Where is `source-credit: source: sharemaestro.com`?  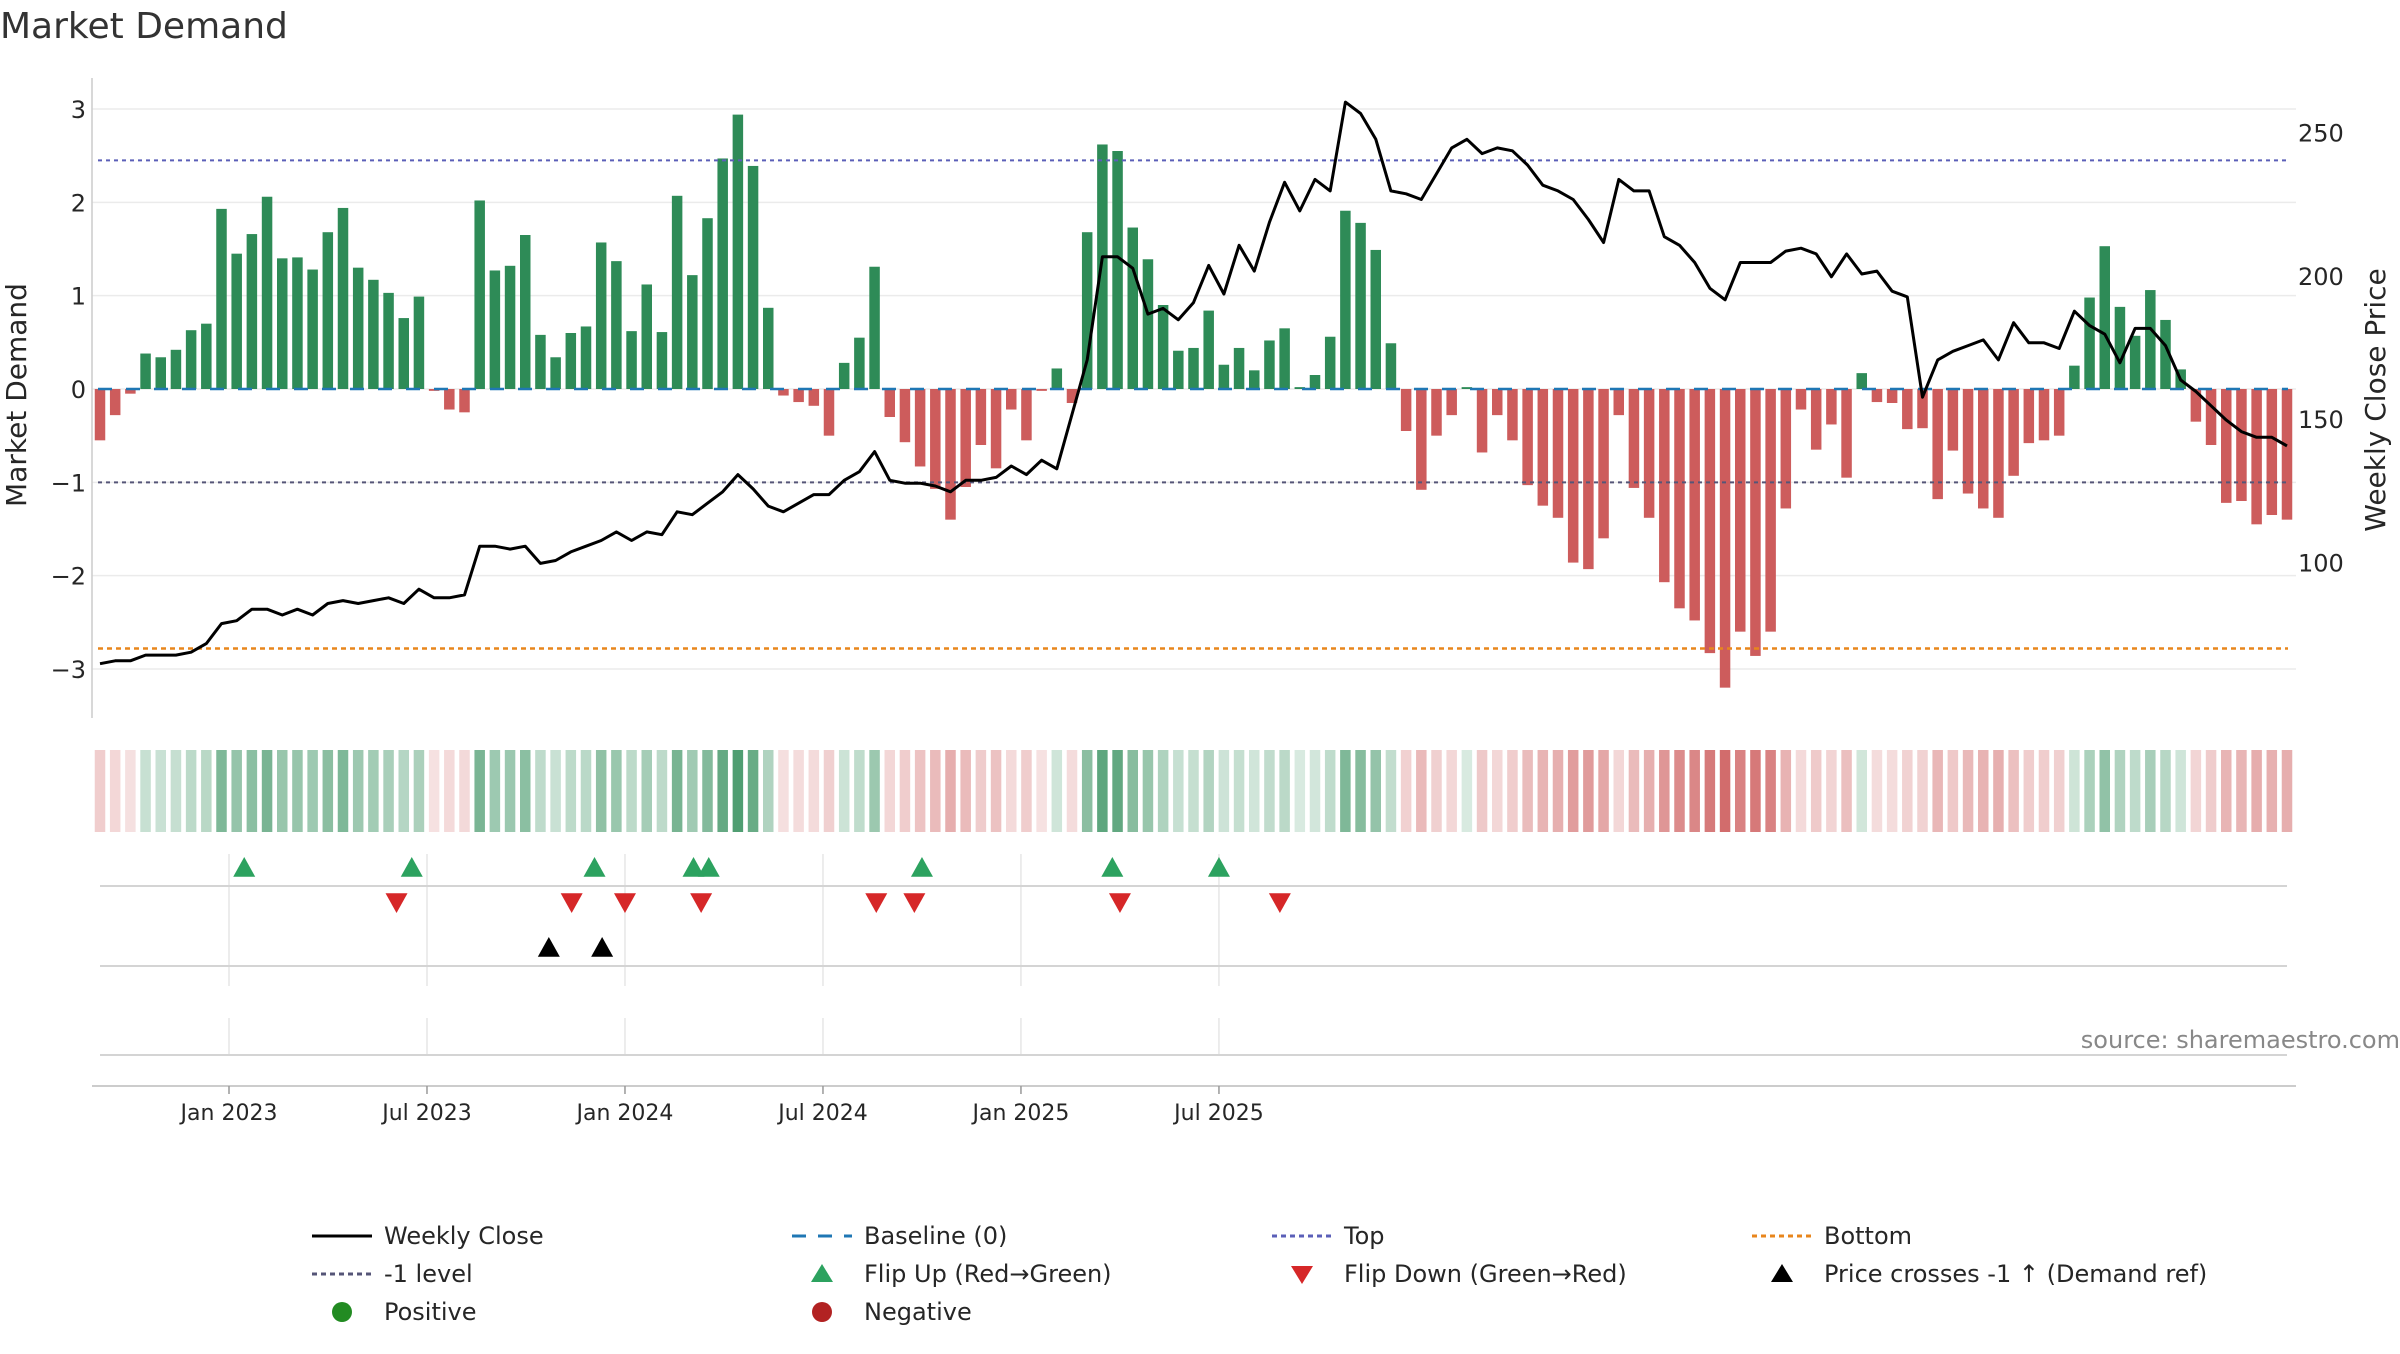
source-credit: source: sharemaestro.com is located at coordinates (2240, 1040).